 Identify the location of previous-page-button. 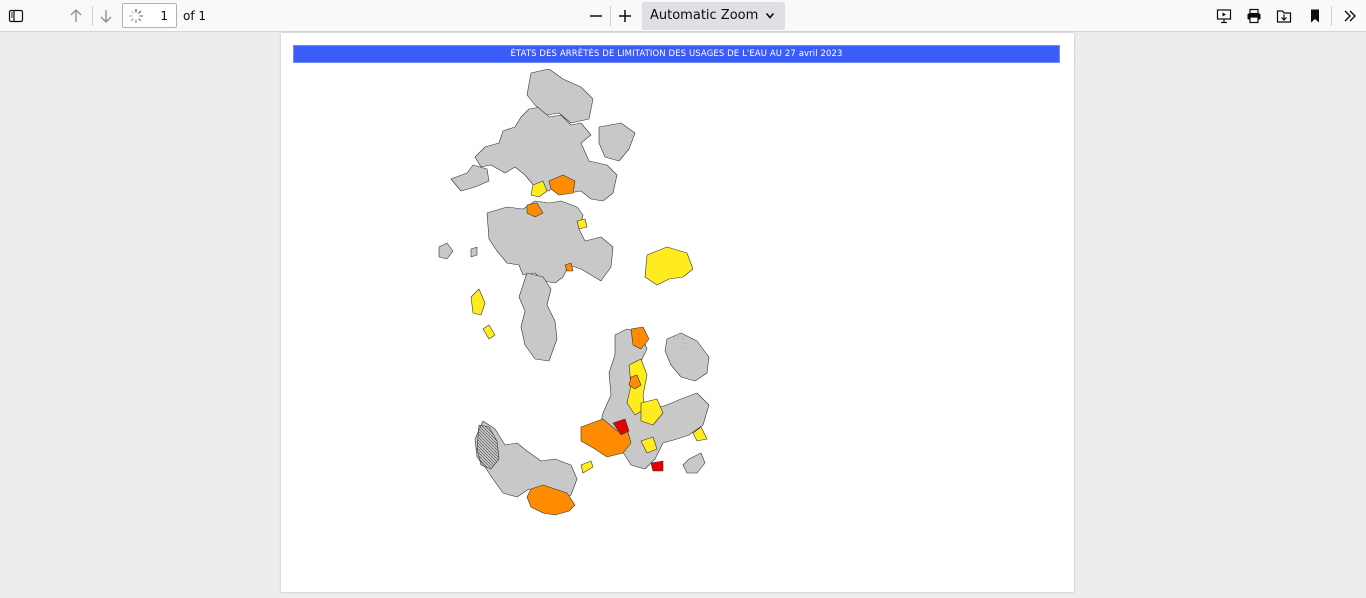
(76, 16).